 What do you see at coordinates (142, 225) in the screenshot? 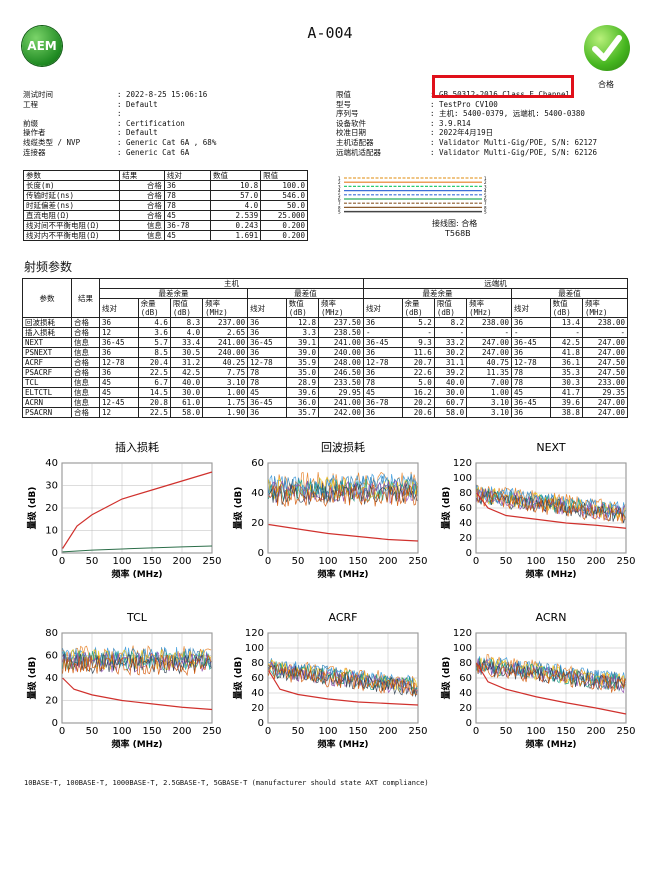
I see `summary-cell: 信息` at bounding box center [142, 225].